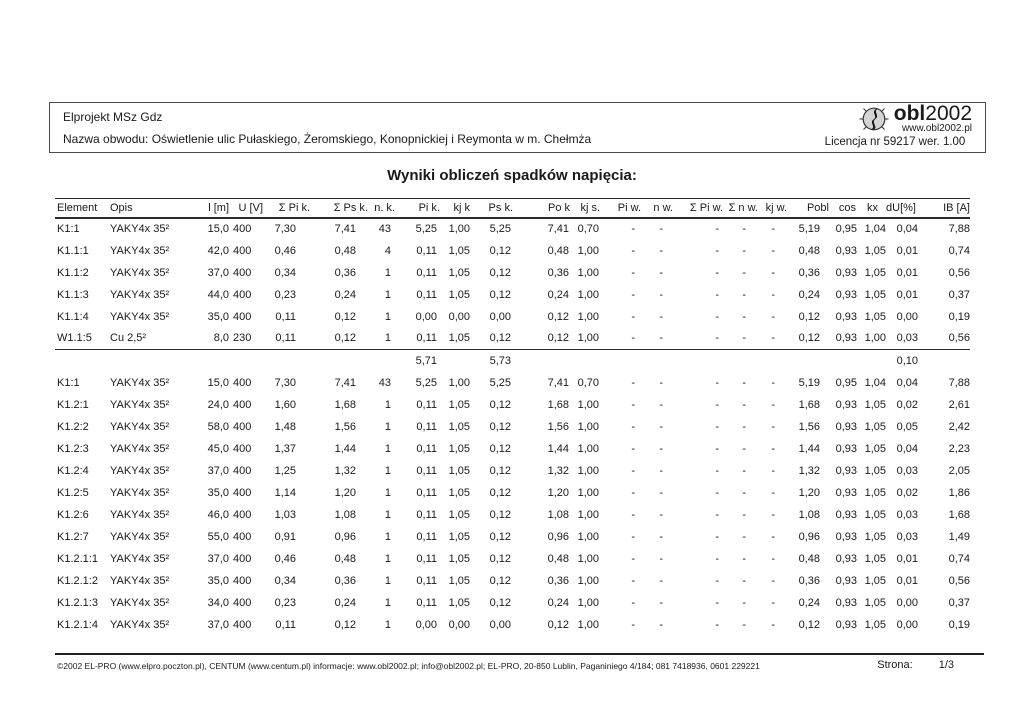  Describe the element at coordinates (558, 558) in the screenshot. I see `cell-po-k: 0,48` at that location.